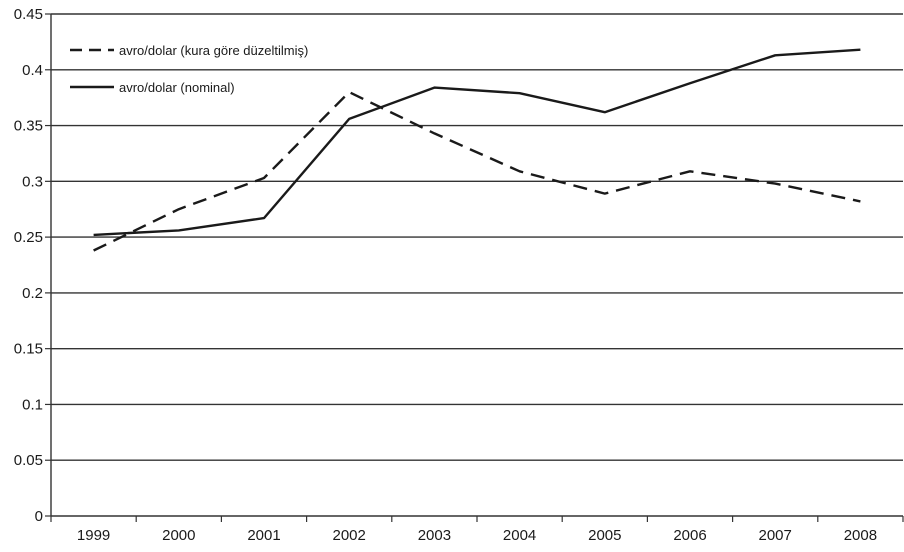 The image size is (904, 552). Describe the element at coordinates (178, 535) in the screenshot. I see `x-tick-label: 2000` at that location.